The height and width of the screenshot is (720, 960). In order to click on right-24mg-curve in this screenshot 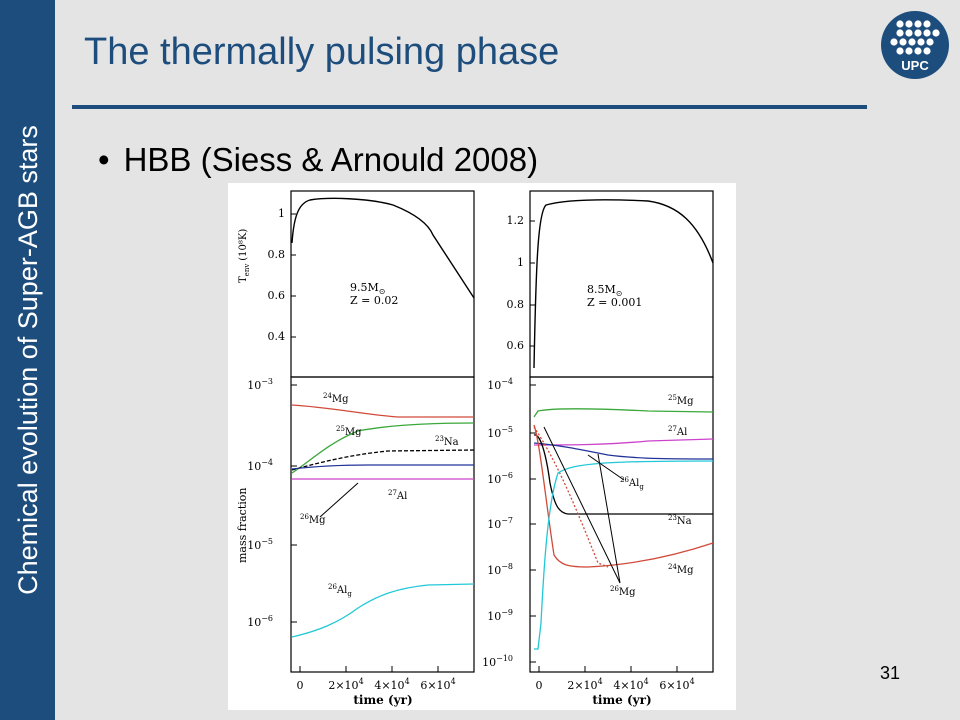, I will do `click(623, 496)`.